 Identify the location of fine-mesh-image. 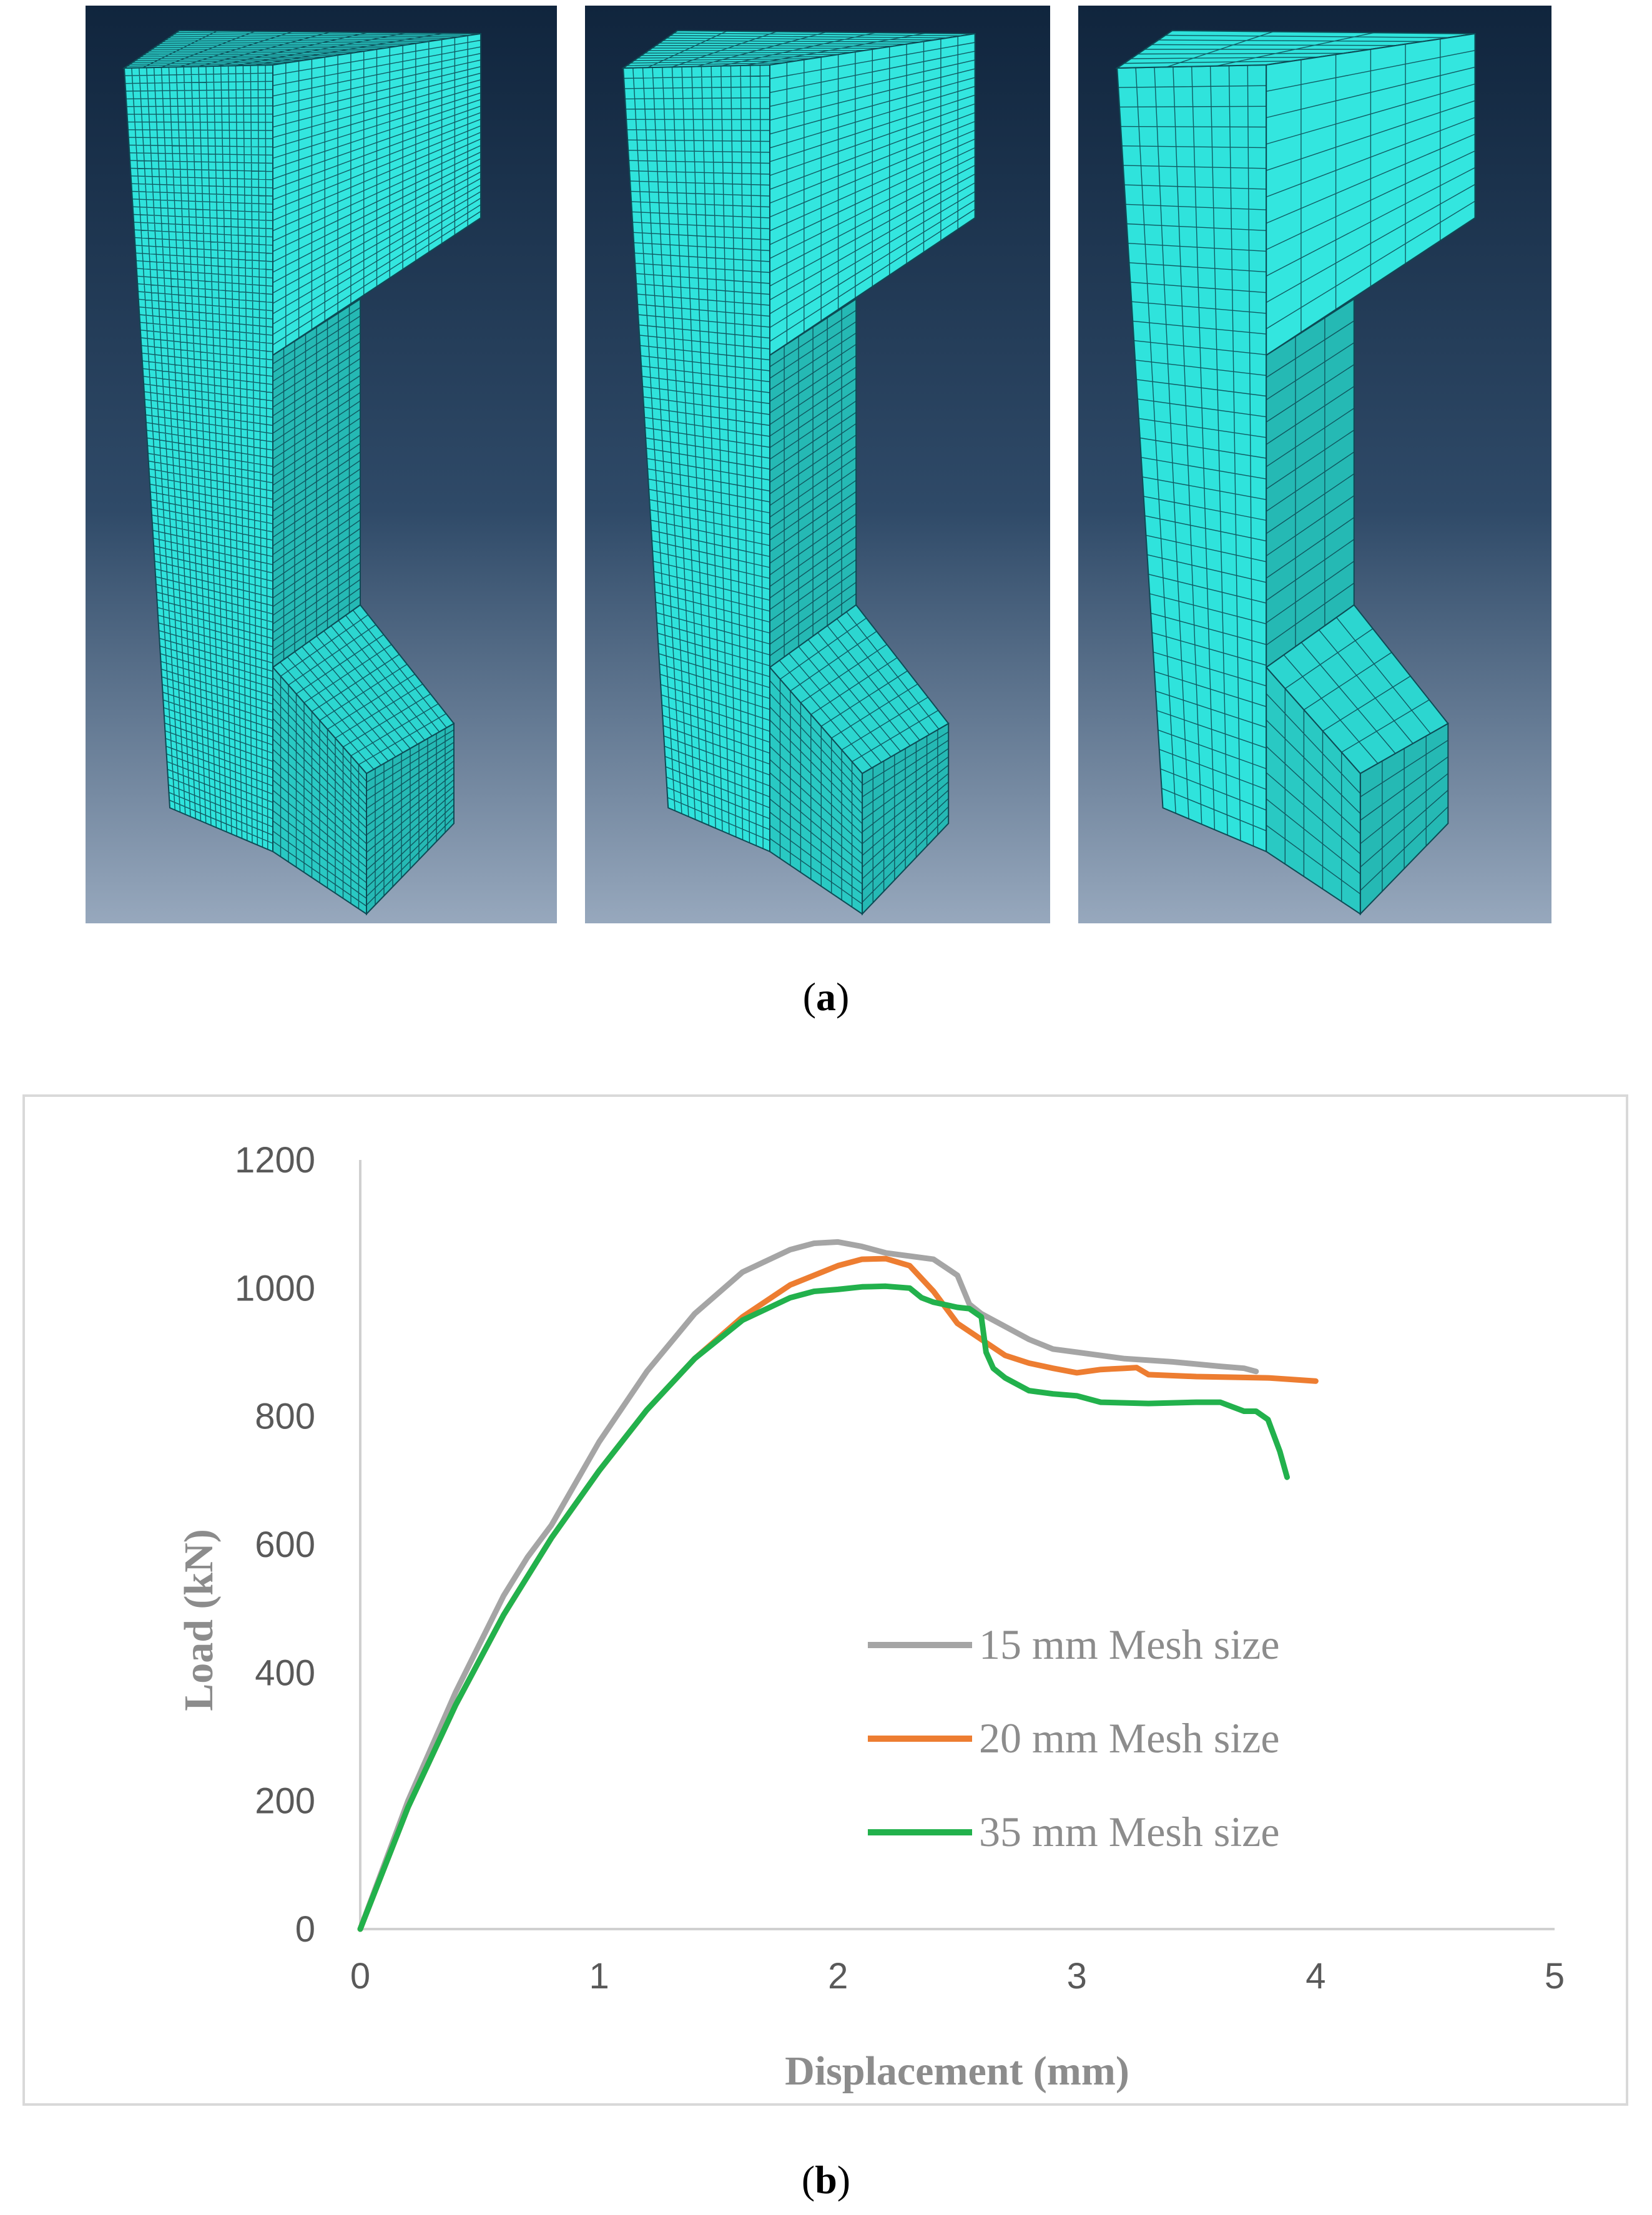
(321, 464).